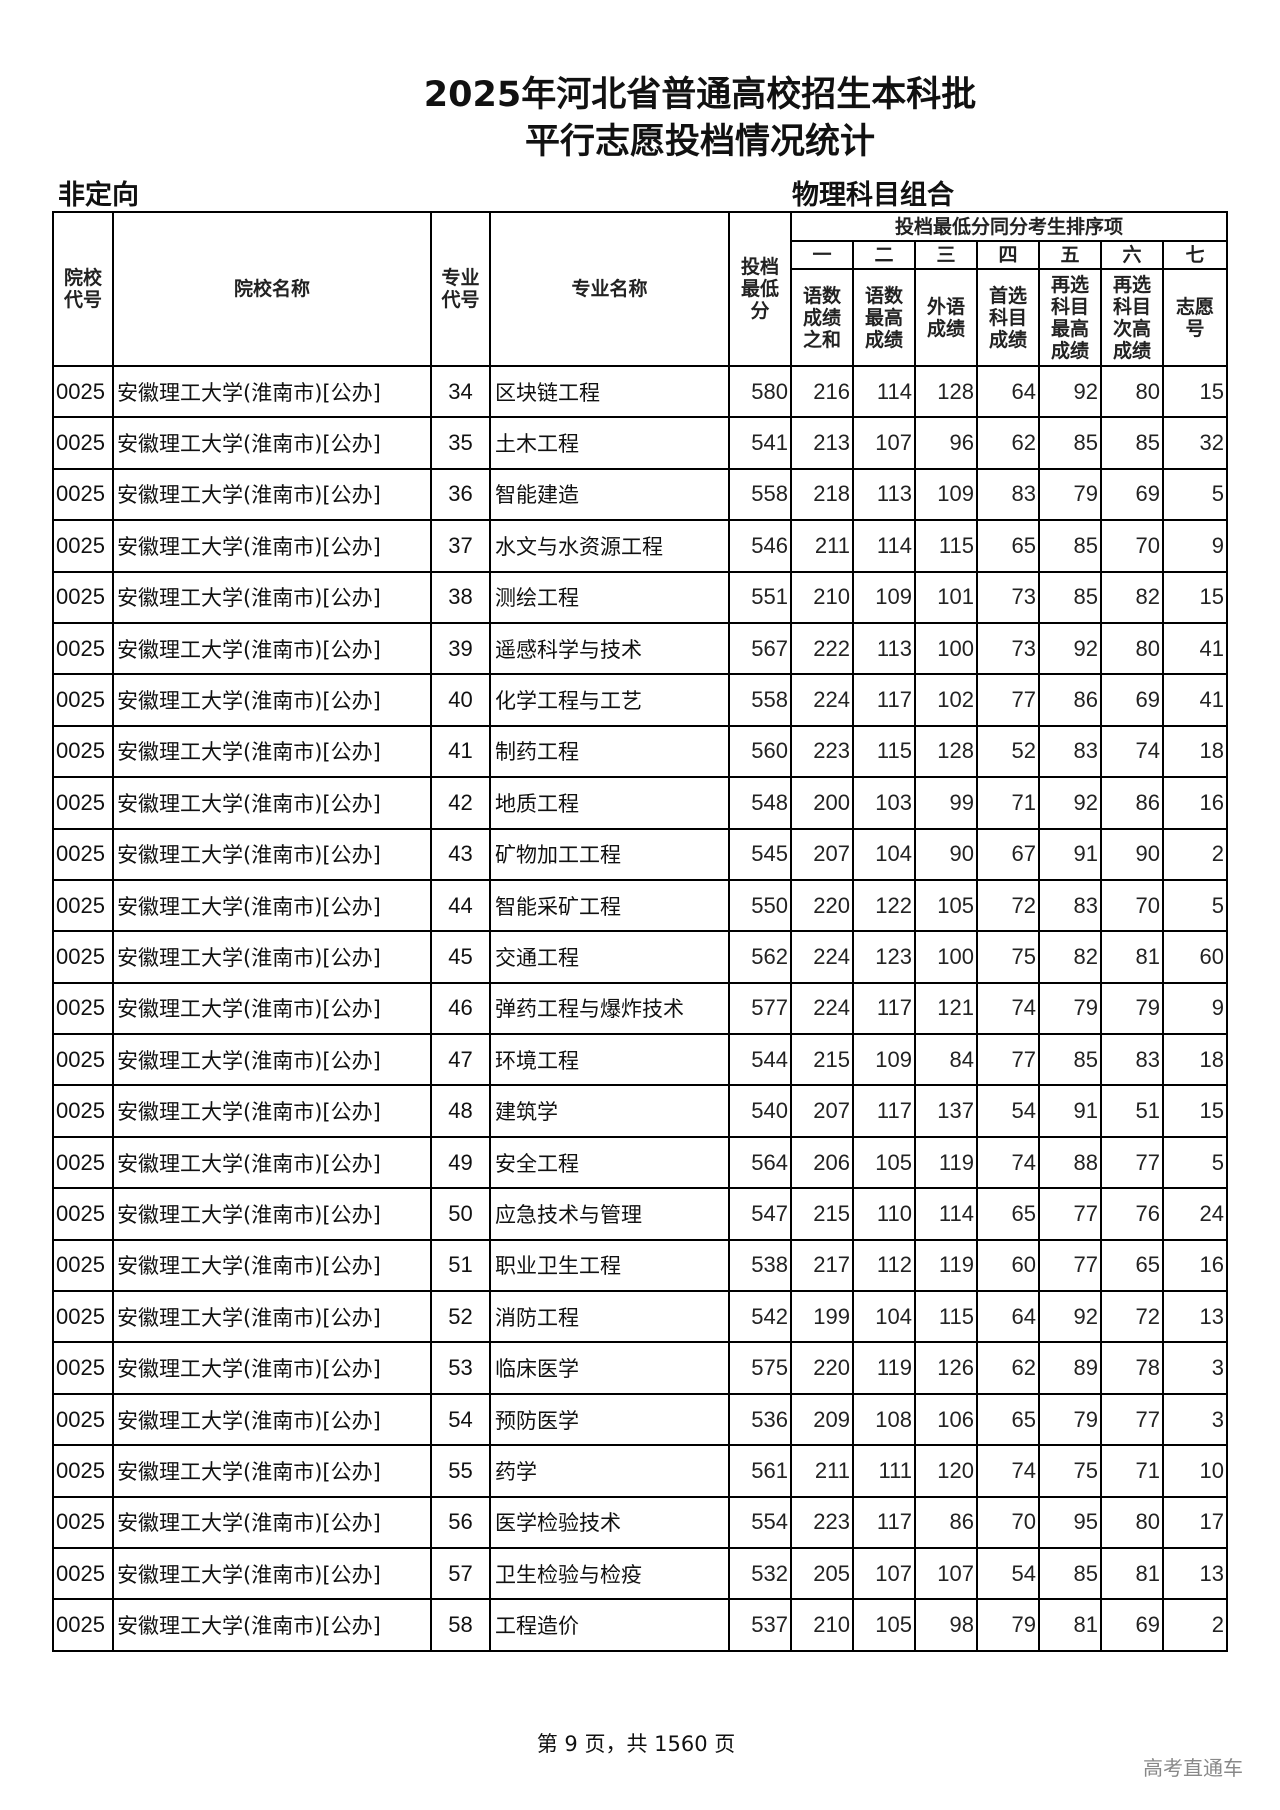 Image resolution: width=1280 pixels, height=1810 pixels. What do you see at coordinates (460, 700) in the screenshot?
I see `cell-major-code: 40` at bounding box center [460, 700].